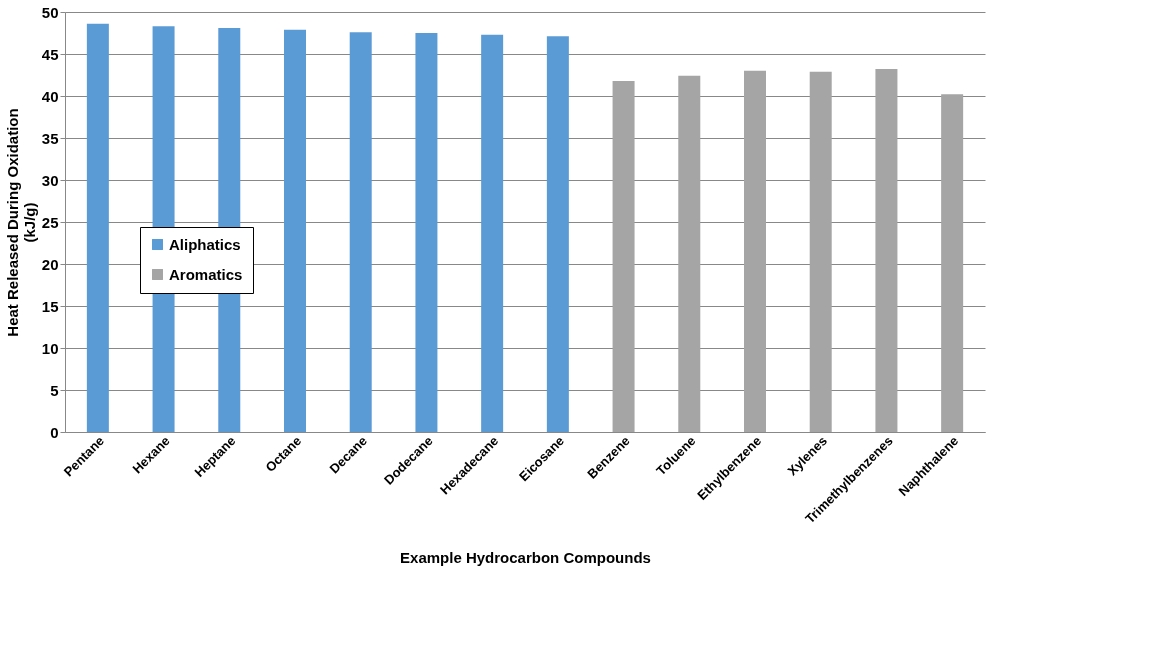  What do you see at coordinates (50, 138) in the screenshot?
I see `y-tick-label: 35` at bounding box center [50, 138].